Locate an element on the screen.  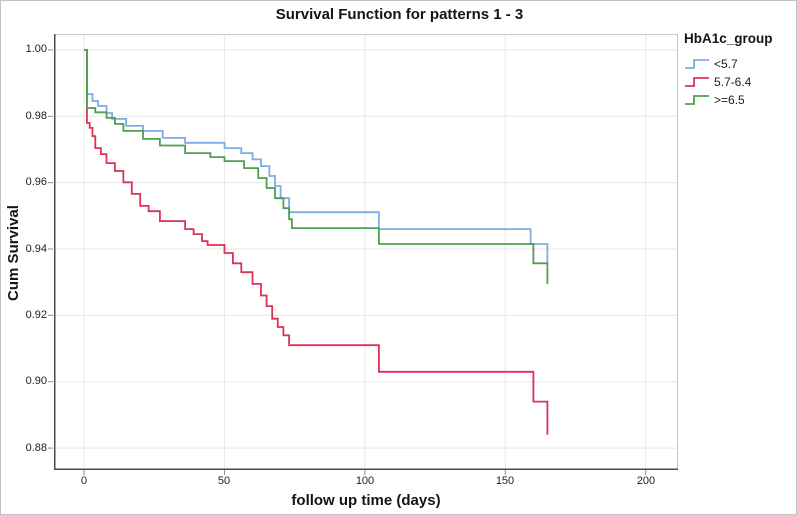
legend-label: >=6.5 is located at coordinates (729, 100).